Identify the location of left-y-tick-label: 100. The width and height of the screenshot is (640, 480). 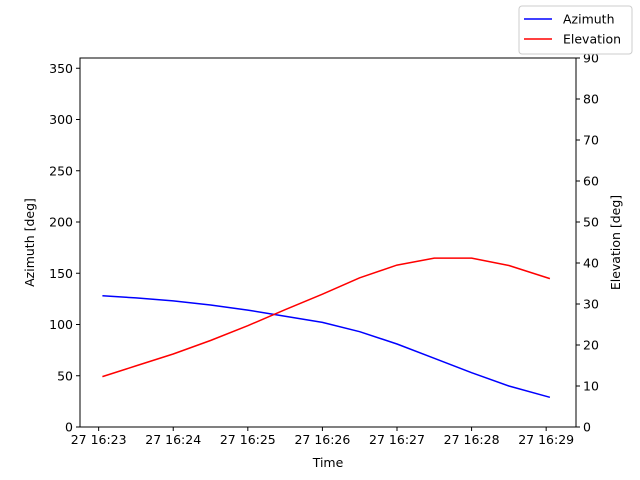
(61, 324).